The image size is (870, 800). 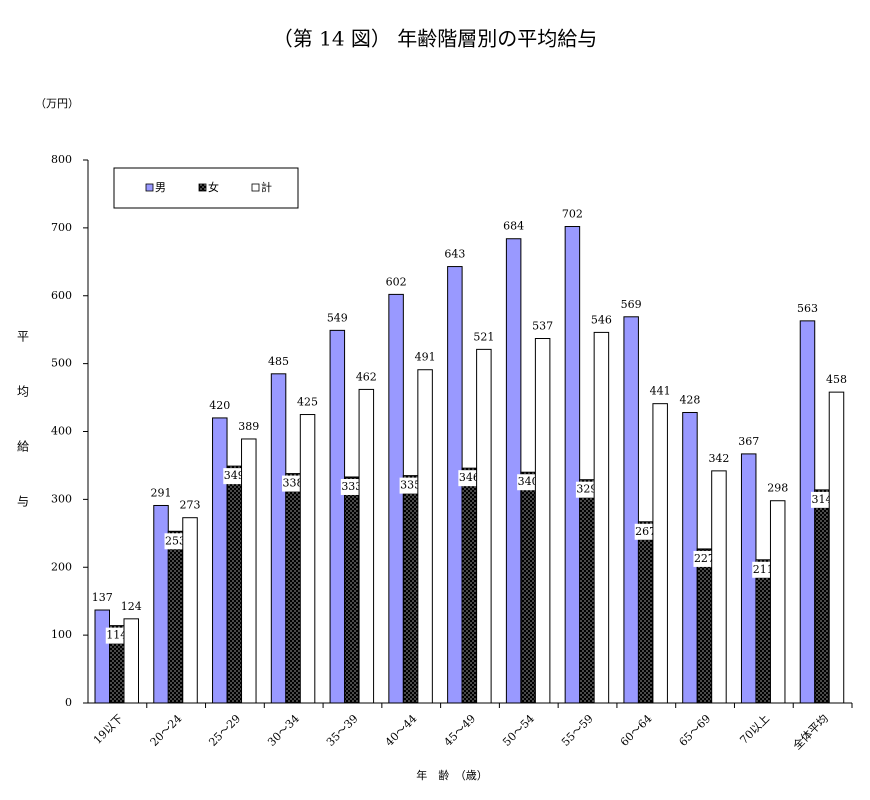 I want to click on value-label: 349, so click(x=234, y=475).